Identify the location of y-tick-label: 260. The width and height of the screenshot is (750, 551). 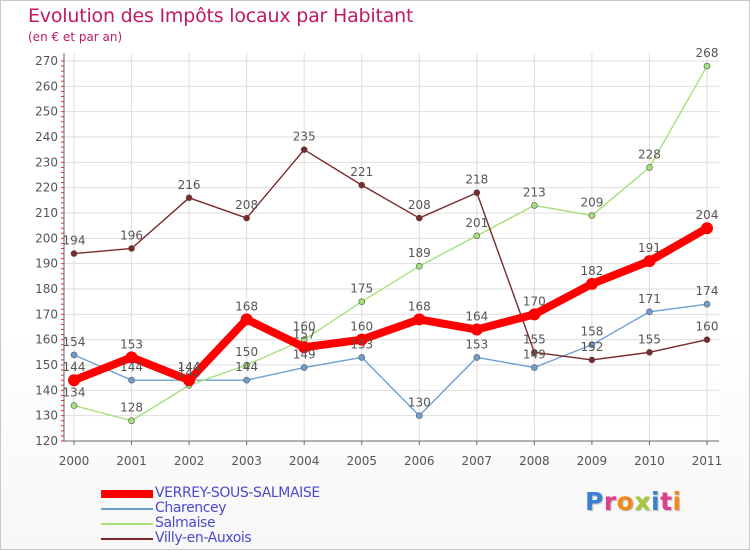
(46, 86).